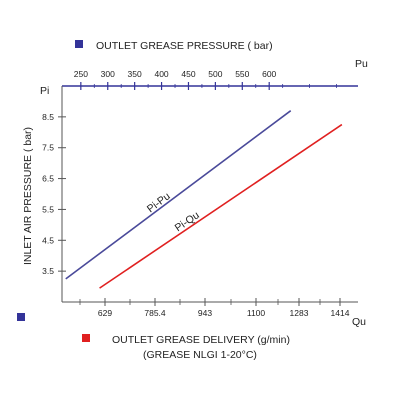 Image resolution: width=400 pixels, height=400 pixels. I want to click on legend-marker-delivery, so click(86, 338).